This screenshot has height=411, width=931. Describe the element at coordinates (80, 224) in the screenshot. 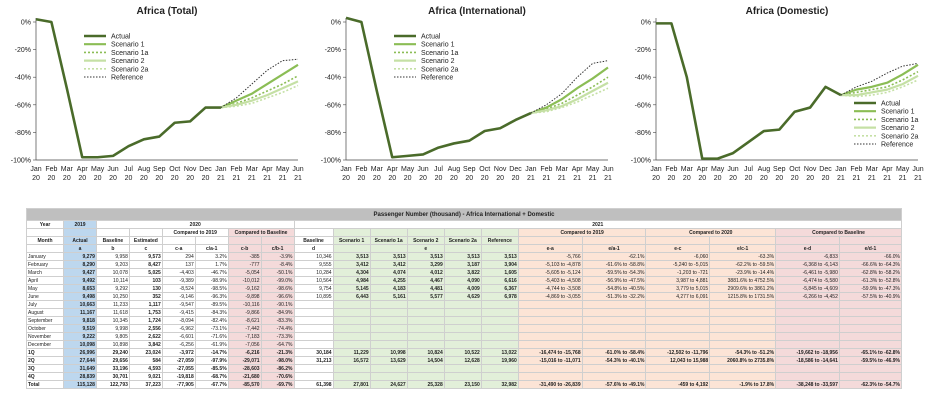

I see `year-2019: 2019` at that location.